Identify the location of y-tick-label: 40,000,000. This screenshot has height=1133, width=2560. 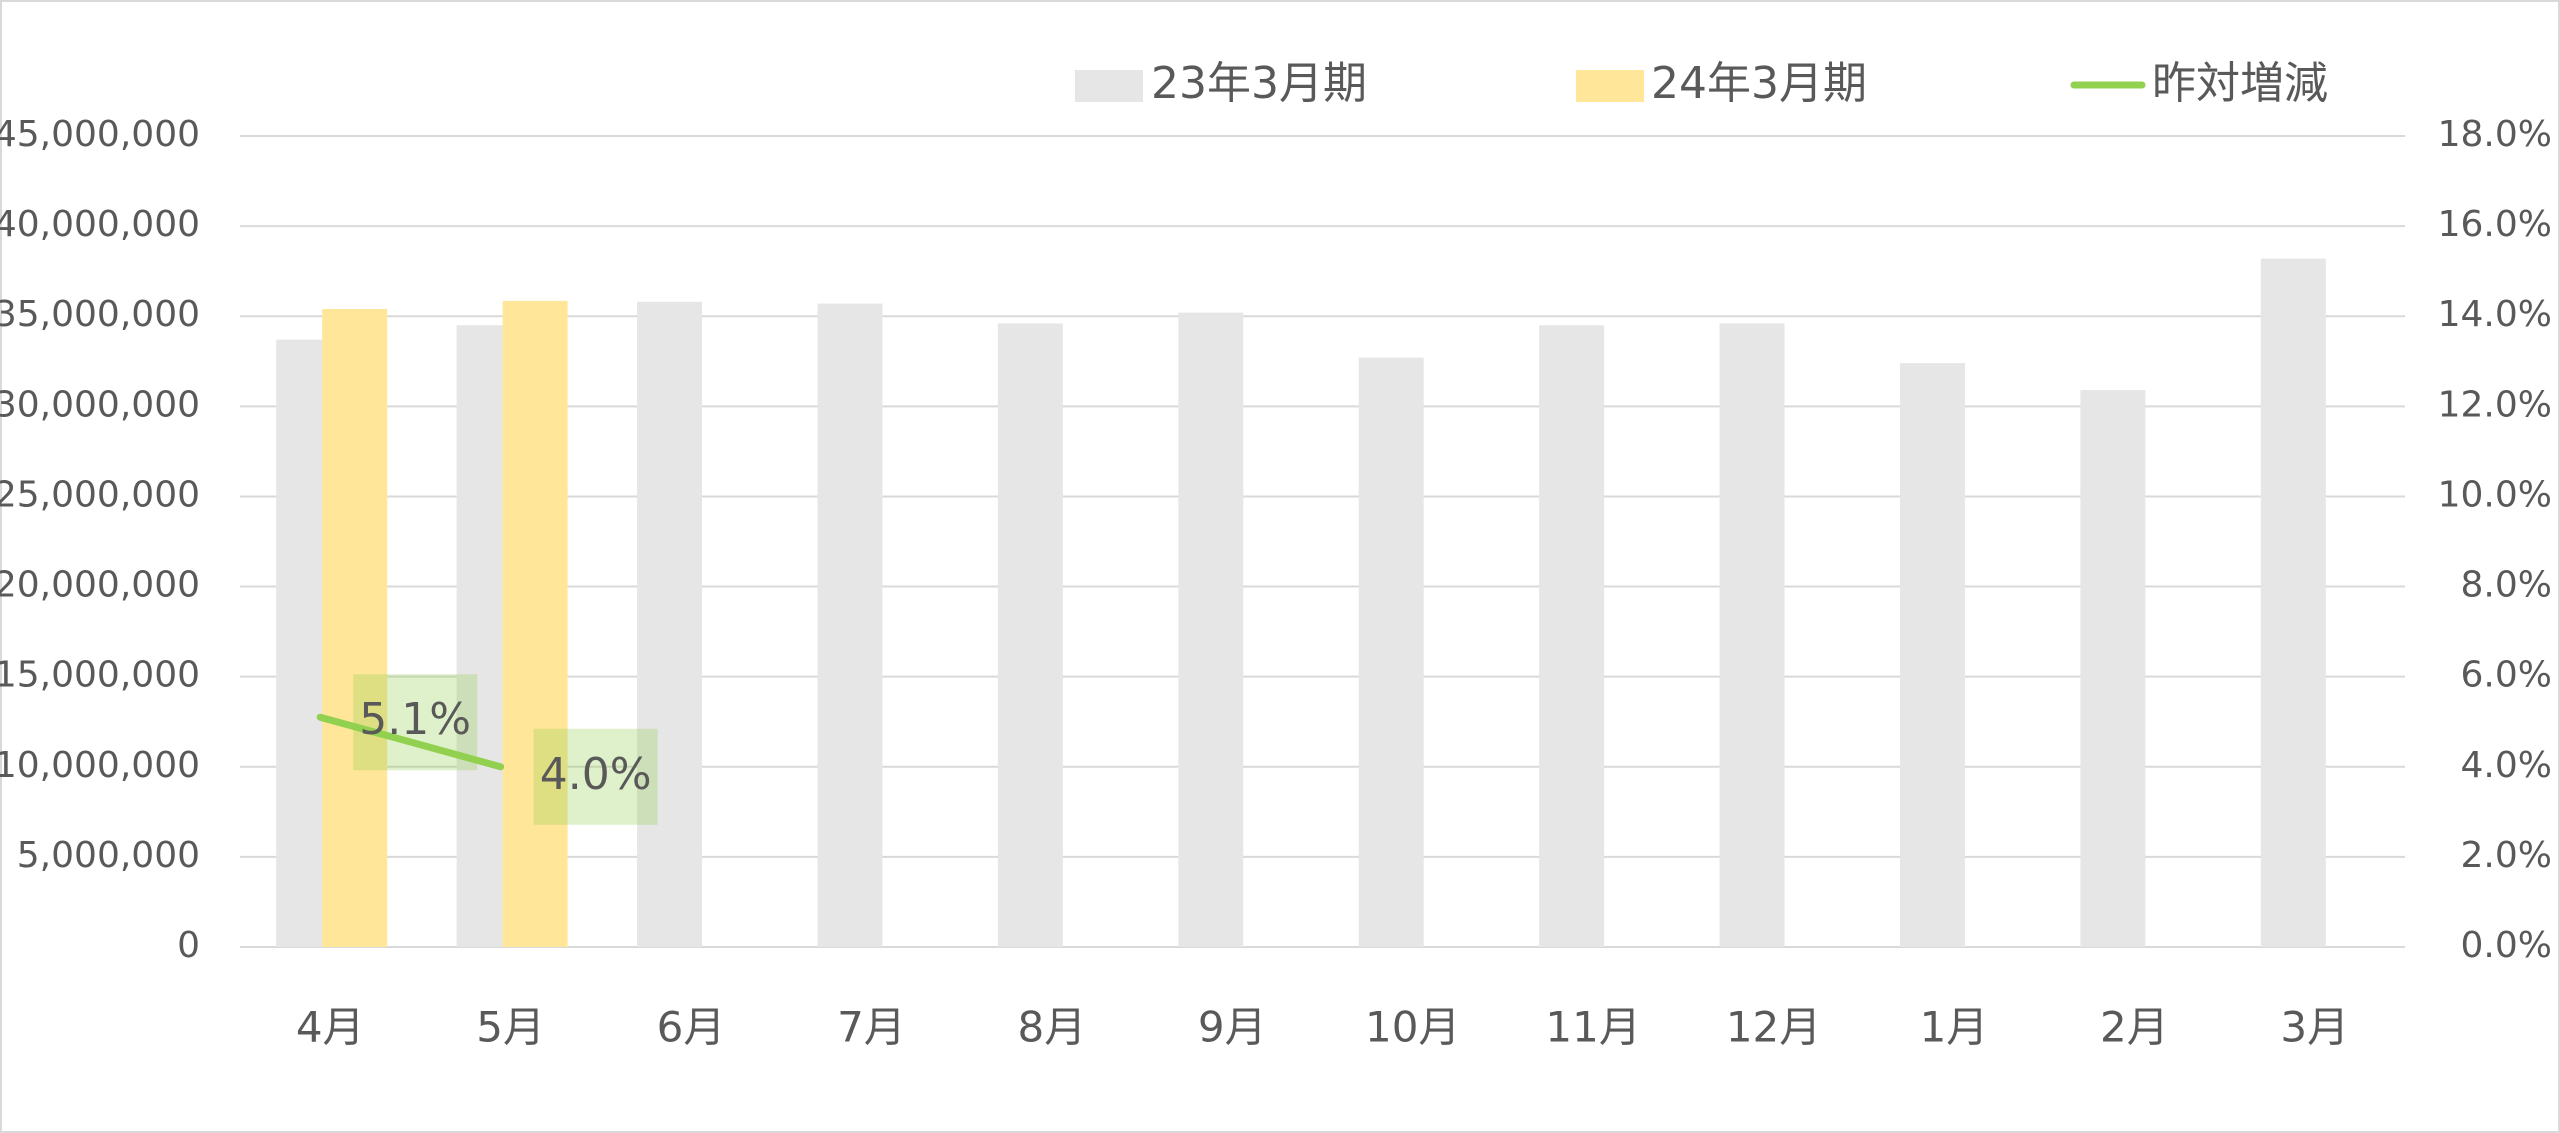
(100, 224).